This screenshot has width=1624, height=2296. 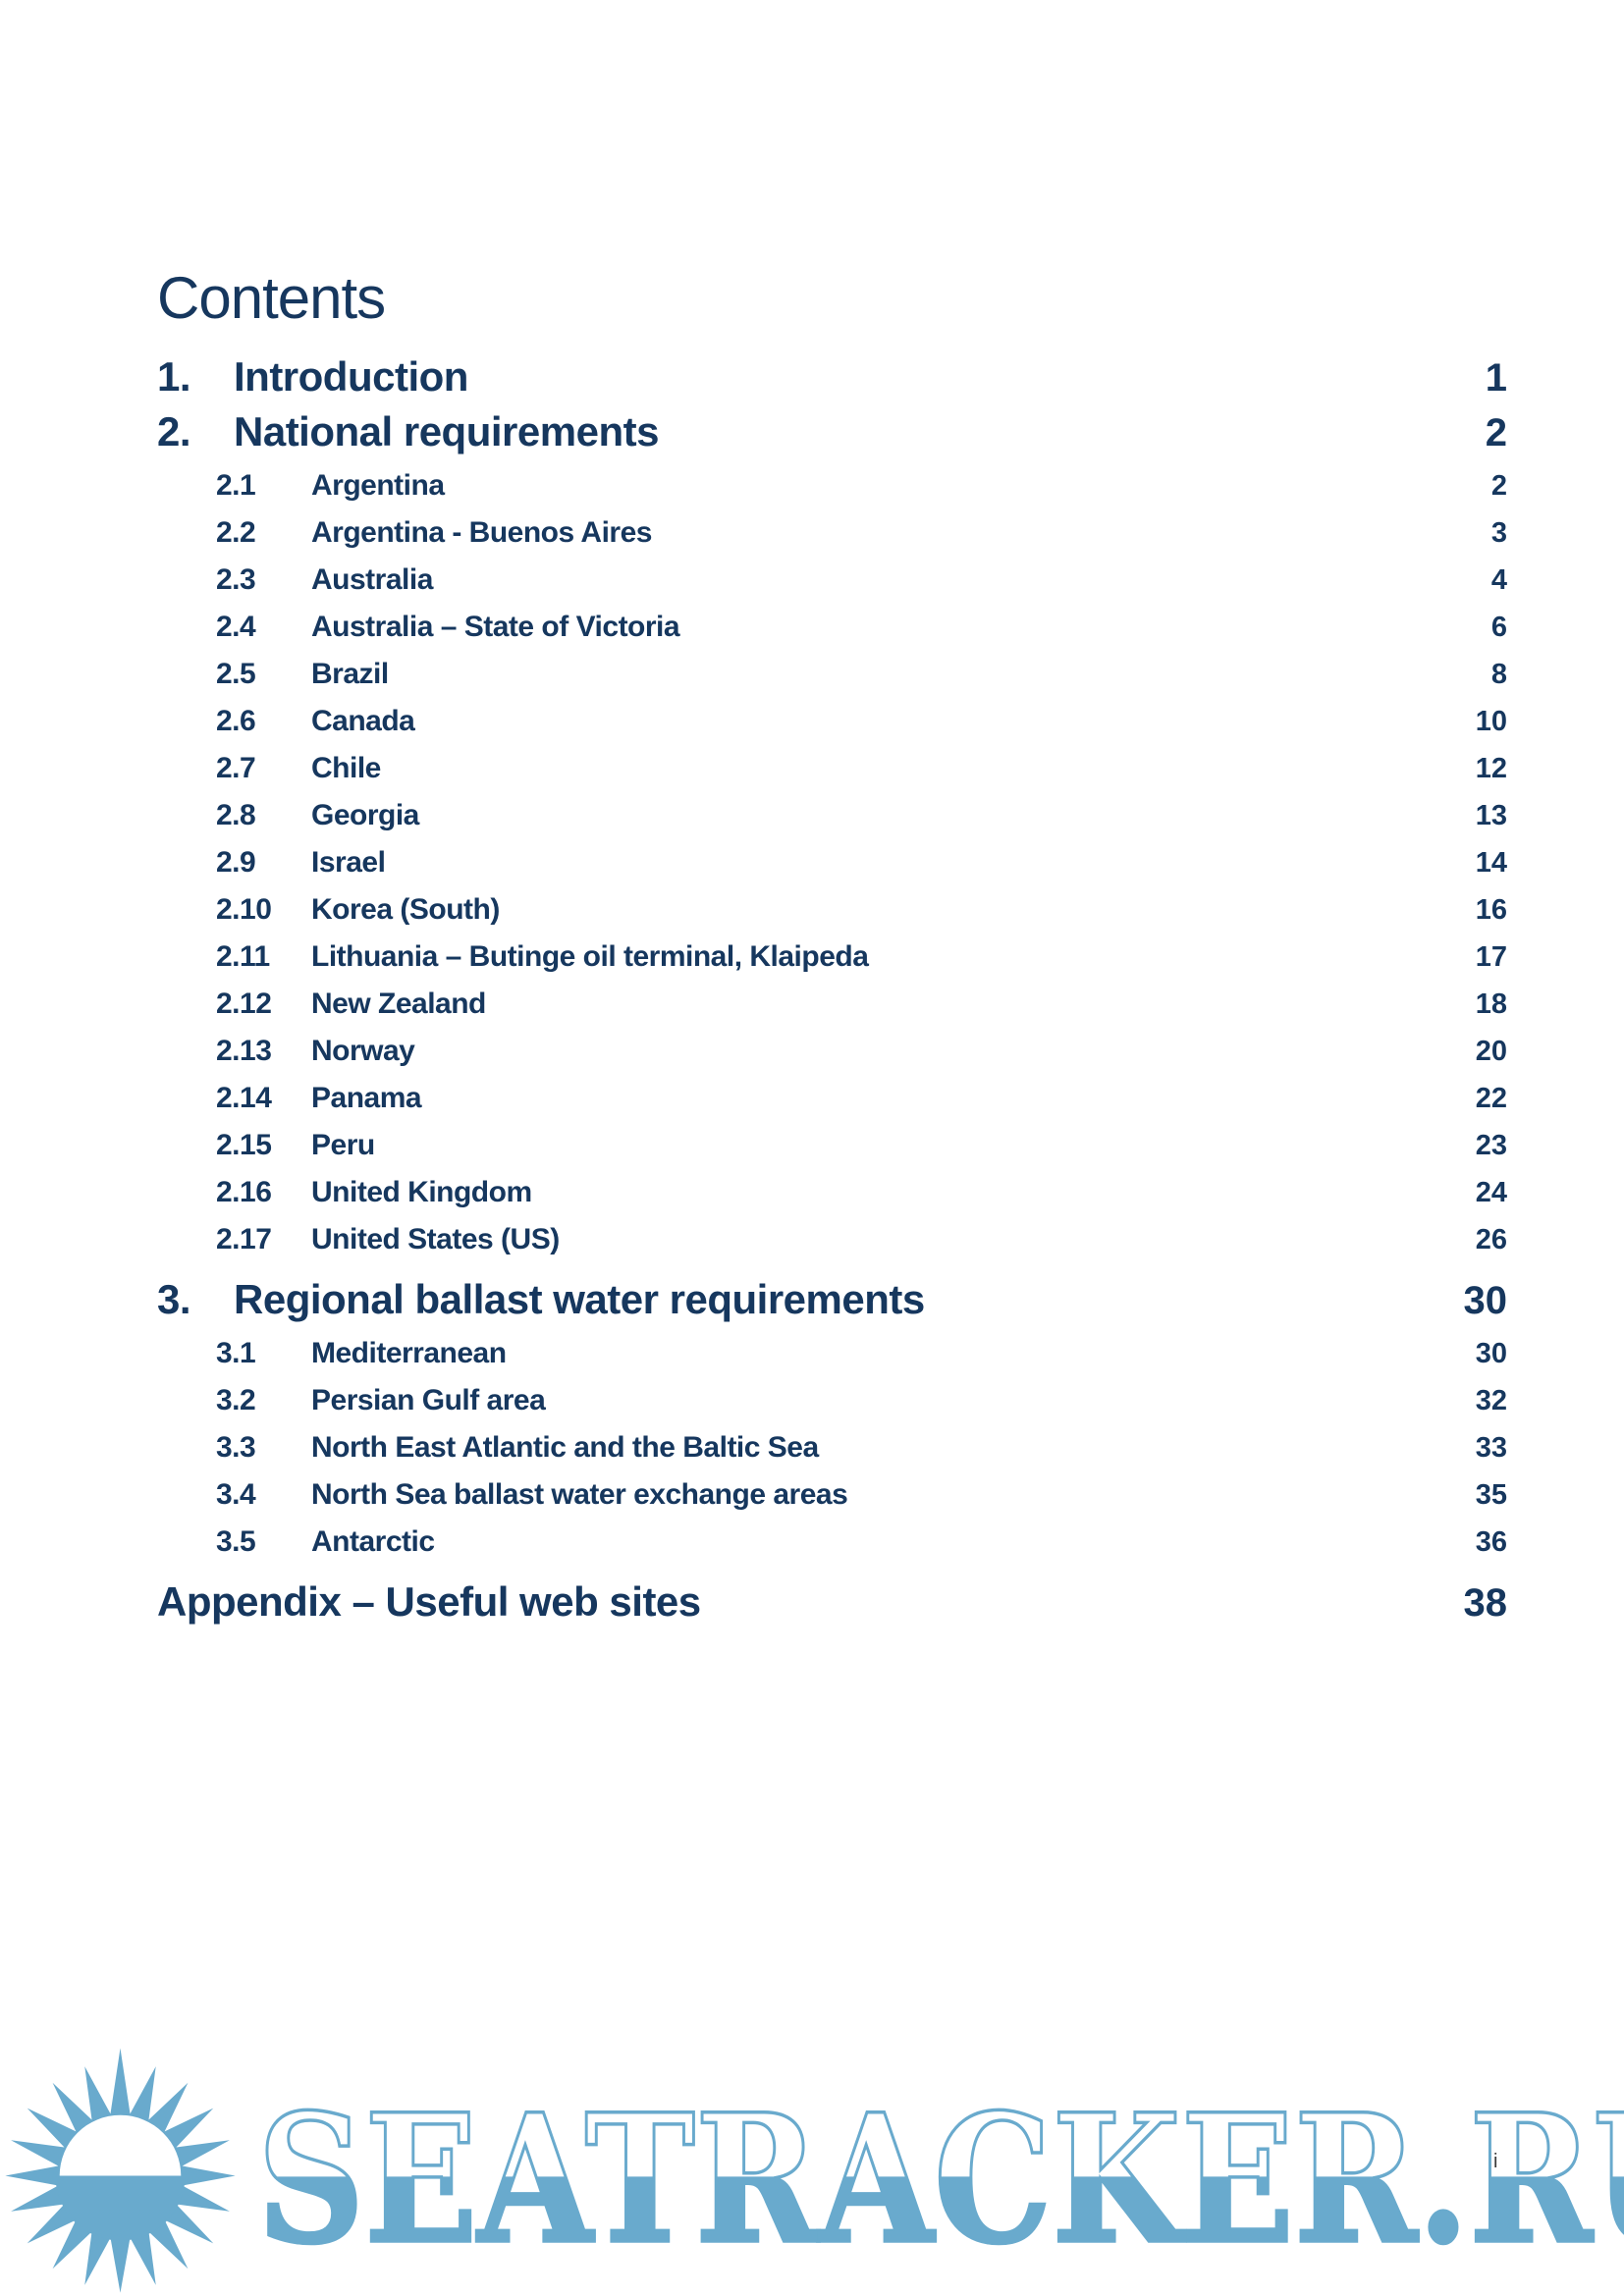 I want to click on toc-entry-page: 20, so click(x=1491, y=1052).